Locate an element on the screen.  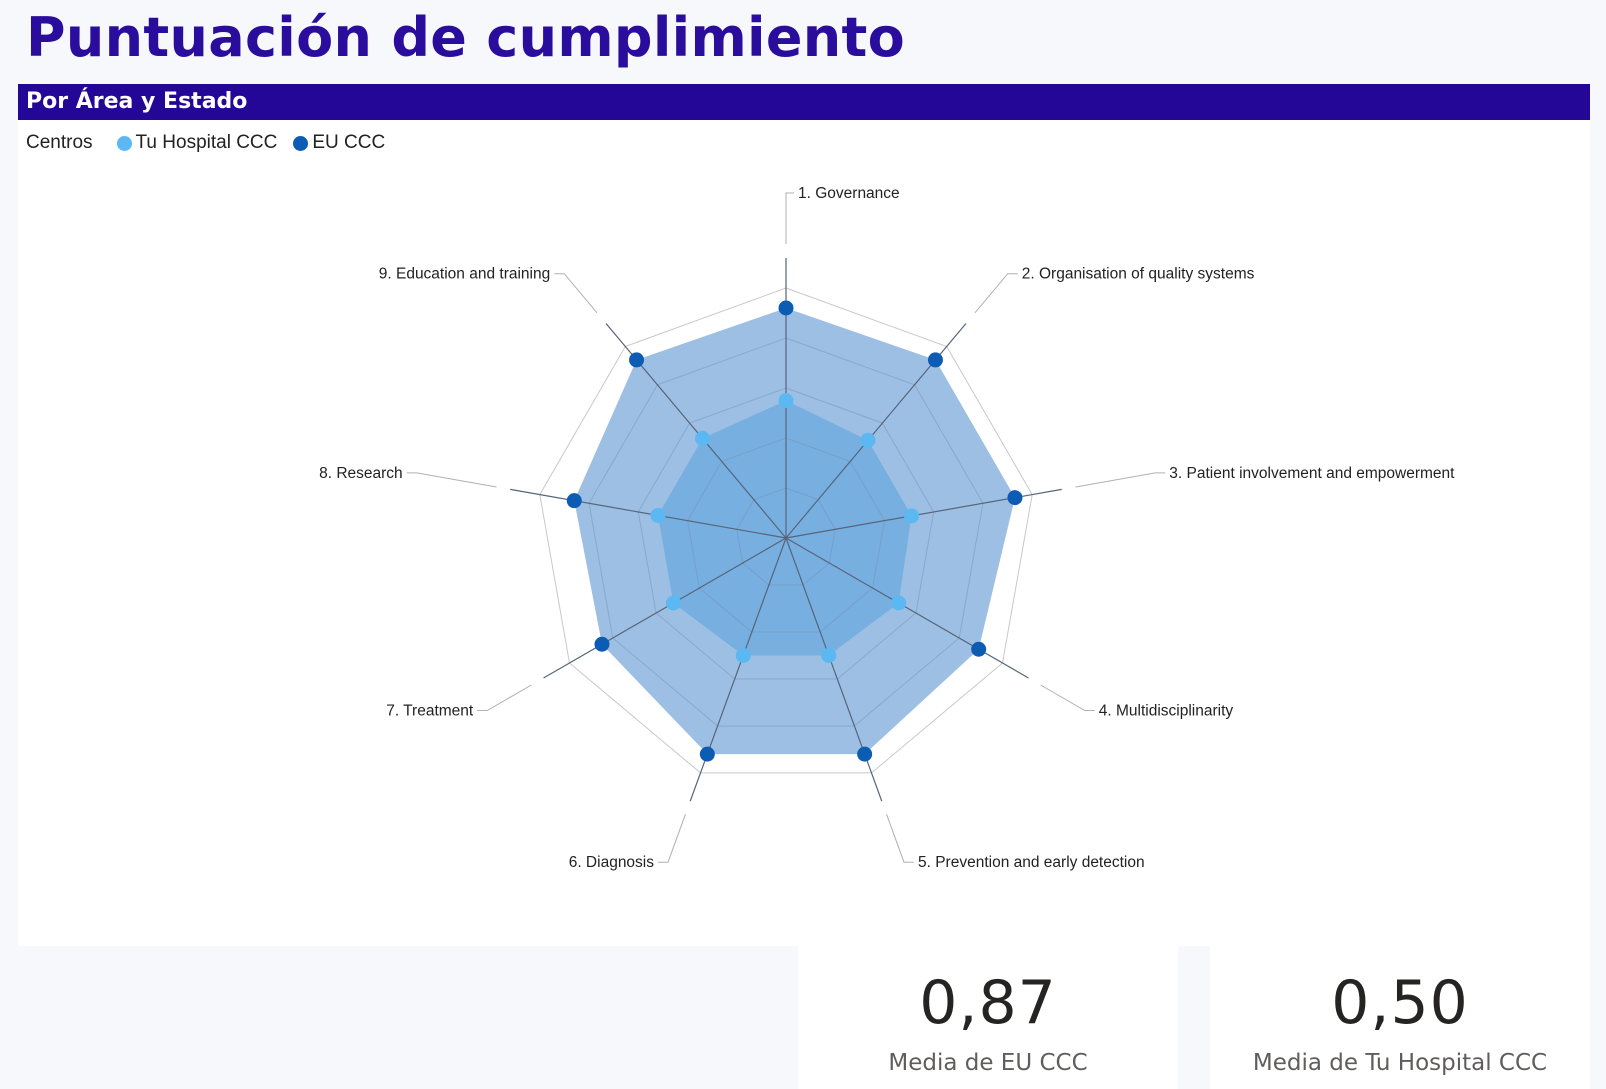
category-label: 2. Organisation of quality systems is located at coordinates (1138, 274).